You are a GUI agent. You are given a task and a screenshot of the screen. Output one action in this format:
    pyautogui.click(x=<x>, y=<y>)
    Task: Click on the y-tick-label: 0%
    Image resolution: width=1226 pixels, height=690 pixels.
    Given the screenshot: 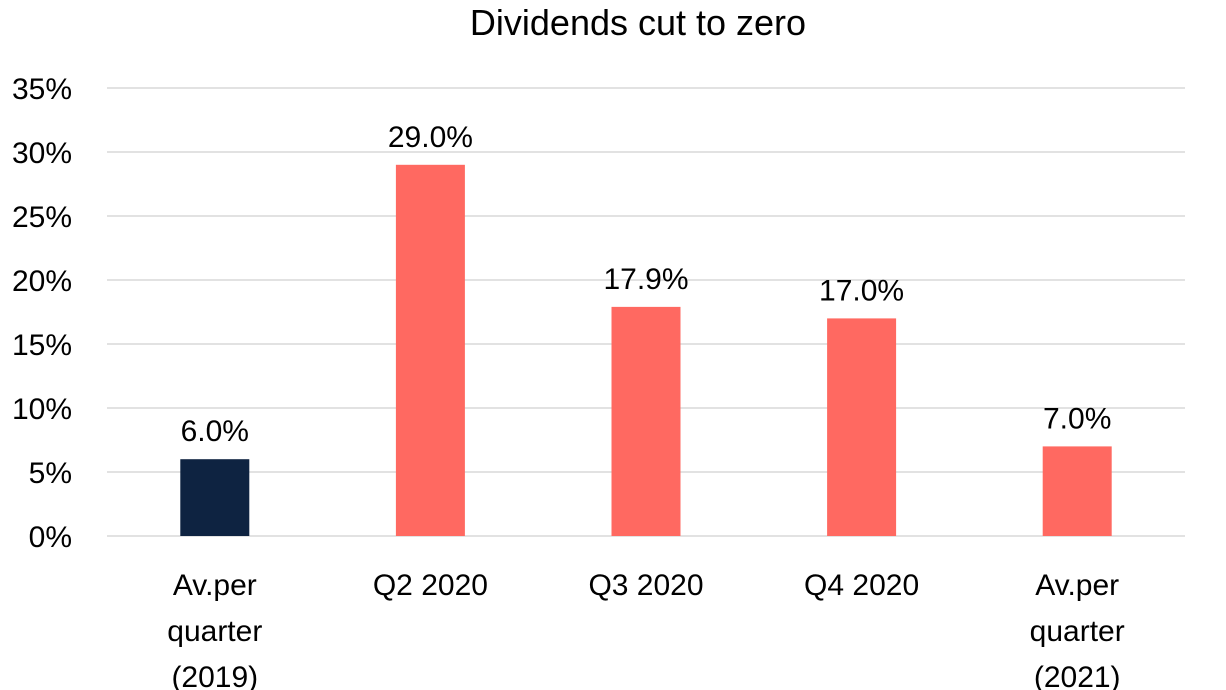 What is the action you would take?
    pyautogui.click(x=50, y=537)
    